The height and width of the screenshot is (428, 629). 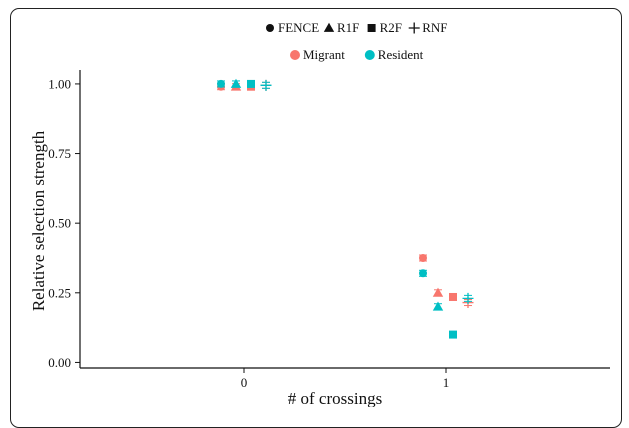 What do you see at coordinates (59, 83) in the screenshot?
I see `y-tick-label: 1.00` at bounding box center [59, 83].